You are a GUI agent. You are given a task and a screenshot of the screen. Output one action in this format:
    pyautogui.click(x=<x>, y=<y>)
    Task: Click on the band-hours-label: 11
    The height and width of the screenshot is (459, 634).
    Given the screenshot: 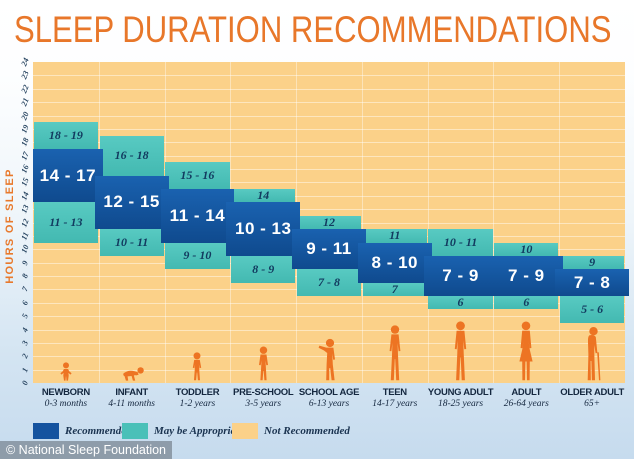 What is the action you would take?
    pyautogui.click(x=395, y=235)
    